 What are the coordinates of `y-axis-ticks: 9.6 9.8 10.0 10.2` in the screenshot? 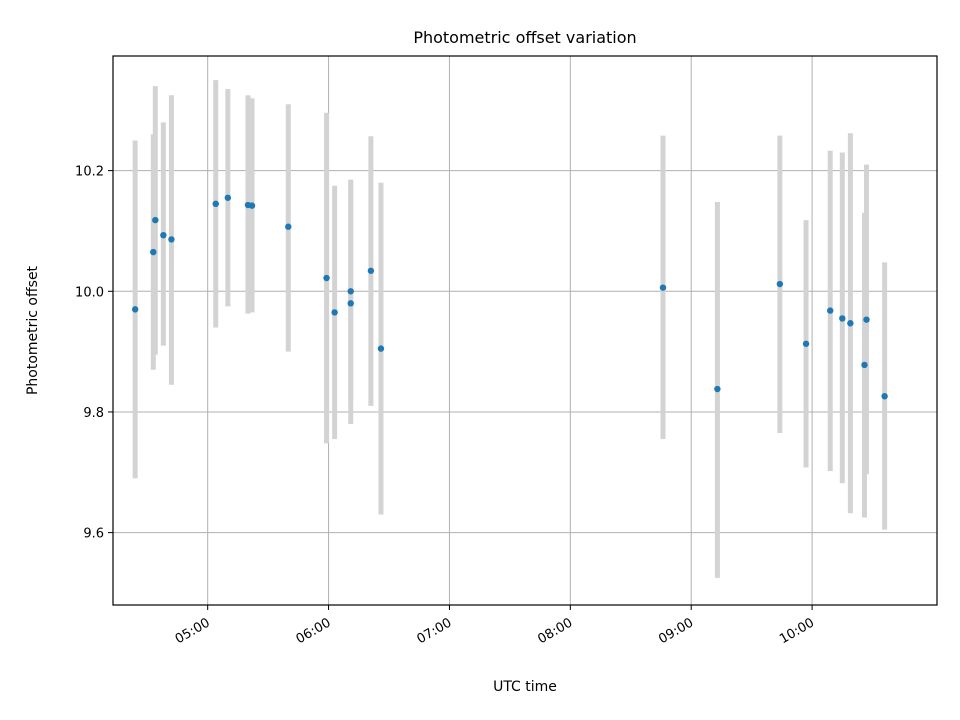 It's located at (94, 353).